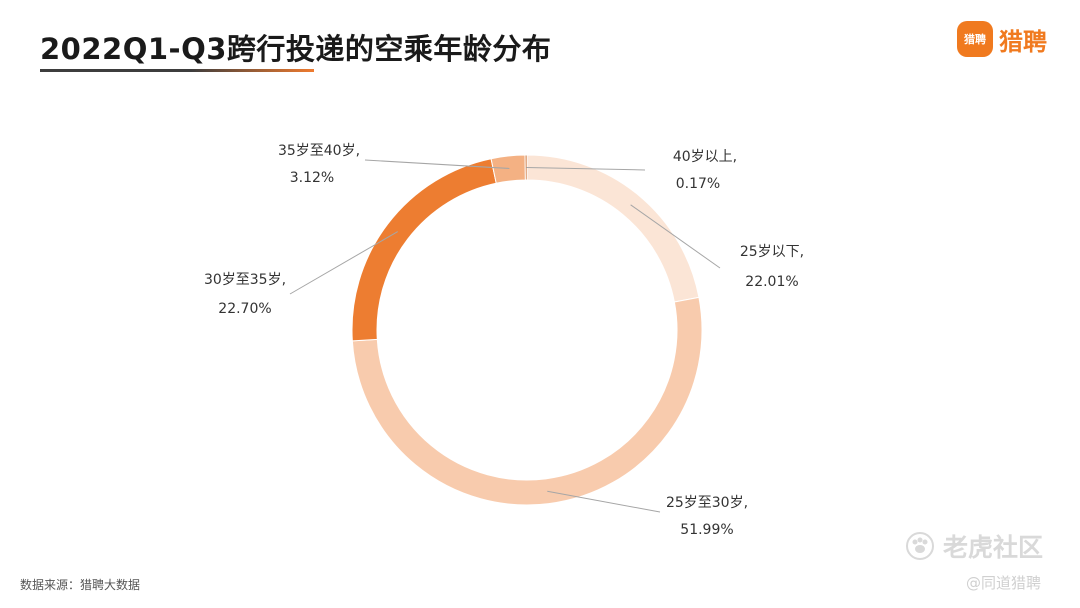 The height and width of the screenshot is (608, 1080). I want to click on slice-label-value-3: 22.70%, so click(244, 309).